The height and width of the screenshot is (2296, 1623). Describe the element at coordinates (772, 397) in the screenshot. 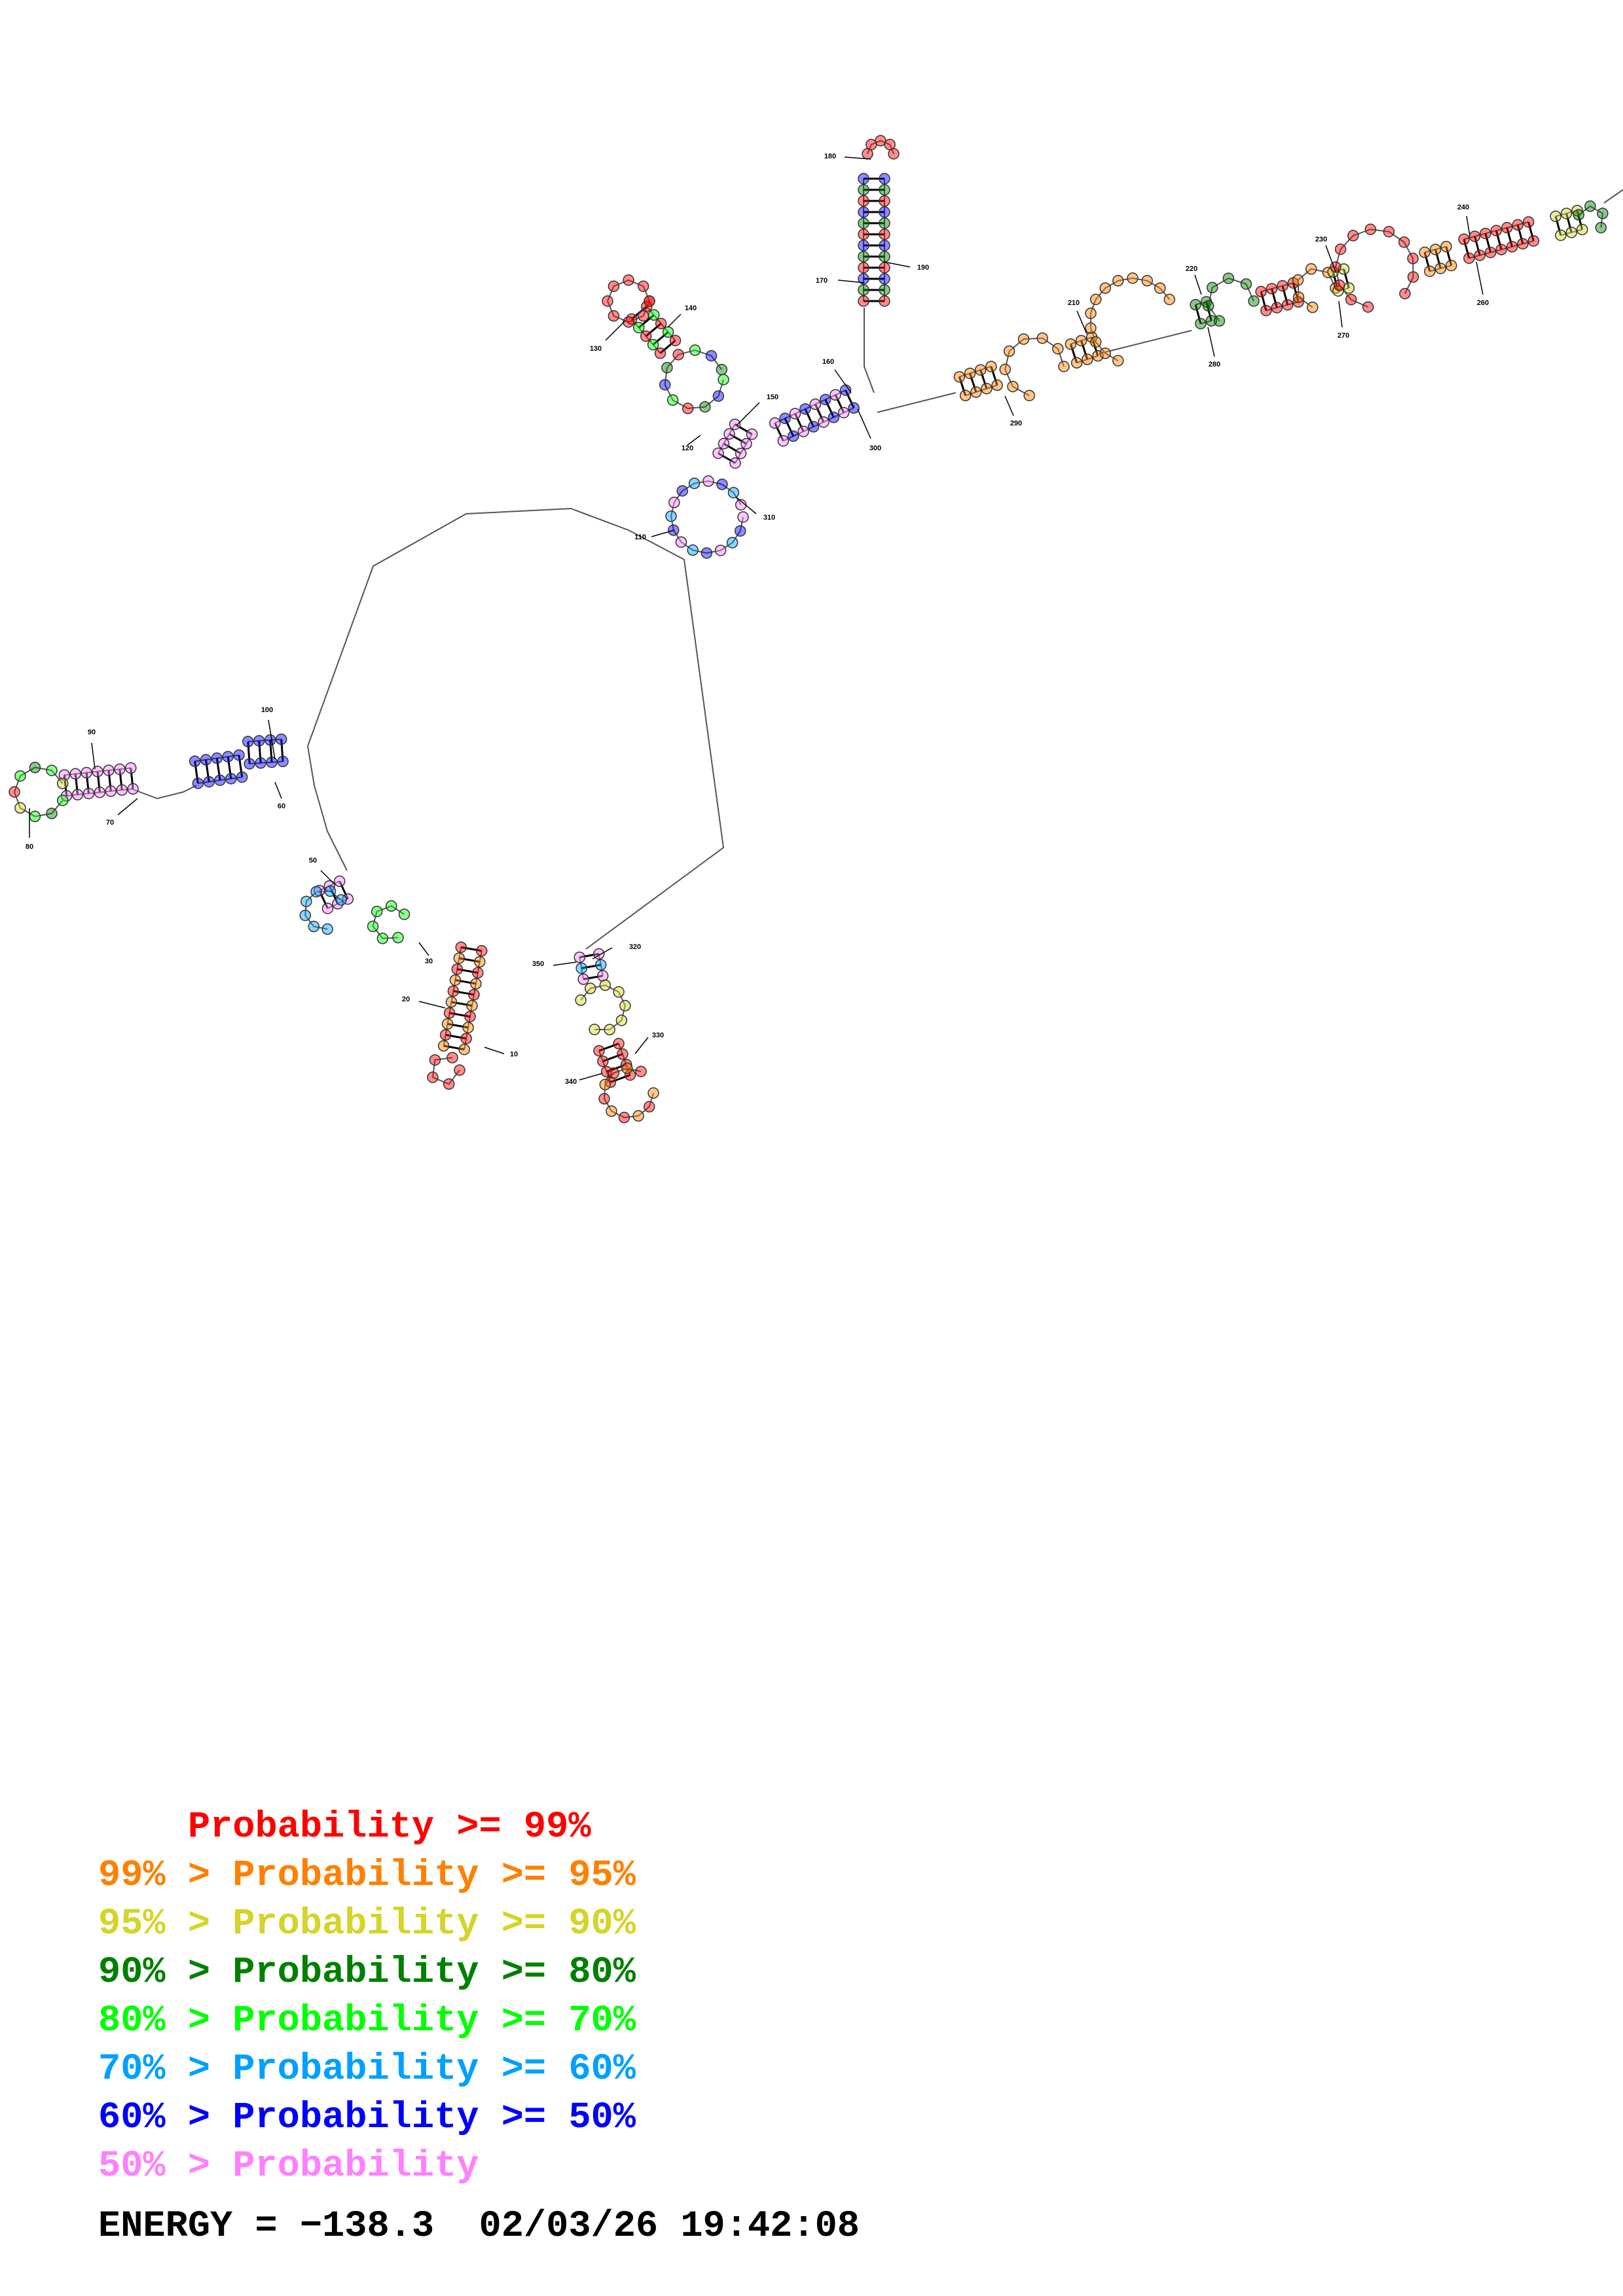

I see `position-label: 150` at that location.